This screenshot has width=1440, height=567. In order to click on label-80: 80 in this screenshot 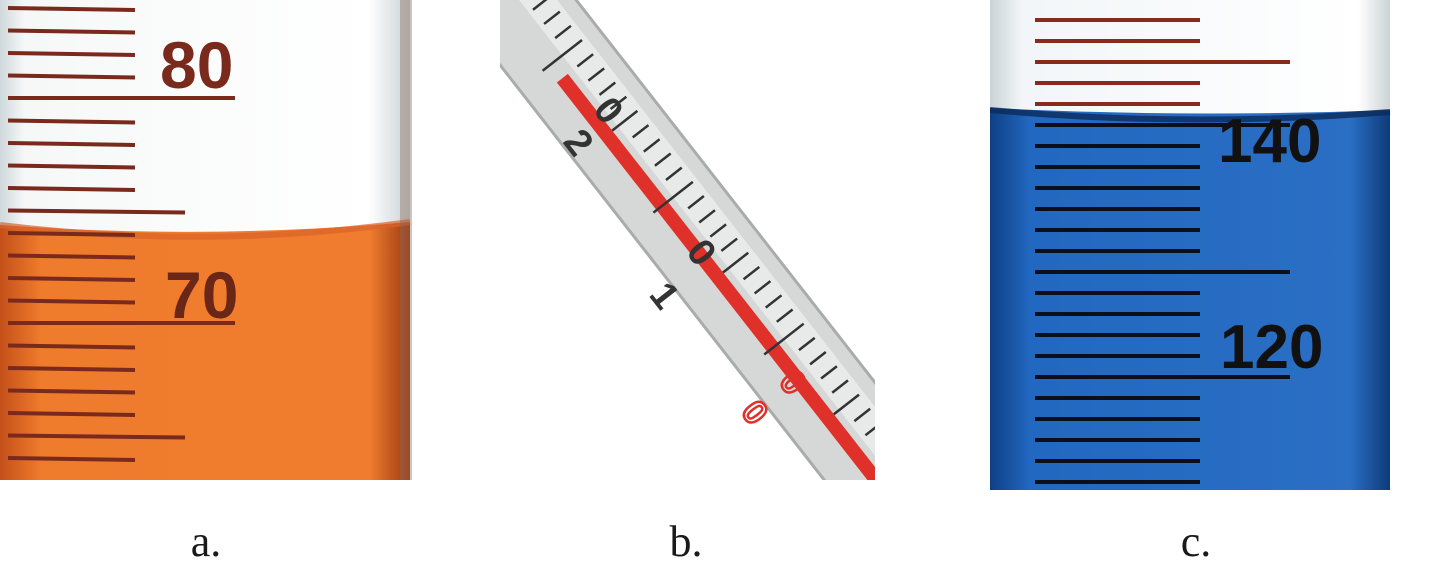, I will do `click(196, 65)`.